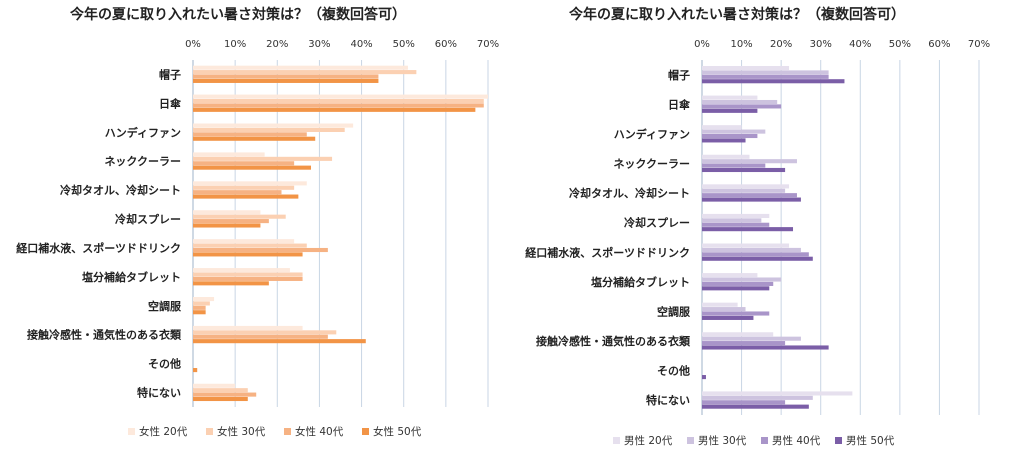  Describe the element at coordinates (640, 282) in the screenshot. I see `category-label: 塩分補給タブレット` at that location.